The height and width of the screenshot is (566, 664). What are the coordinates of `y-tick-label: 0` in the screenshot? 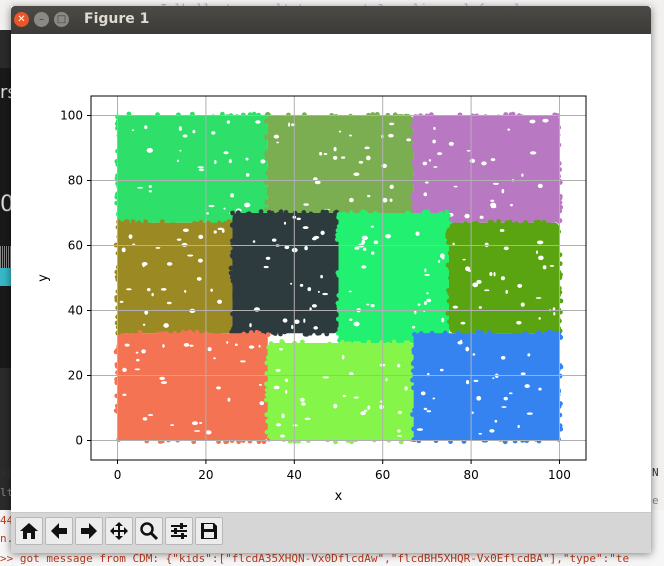 It's located at (79, 441).